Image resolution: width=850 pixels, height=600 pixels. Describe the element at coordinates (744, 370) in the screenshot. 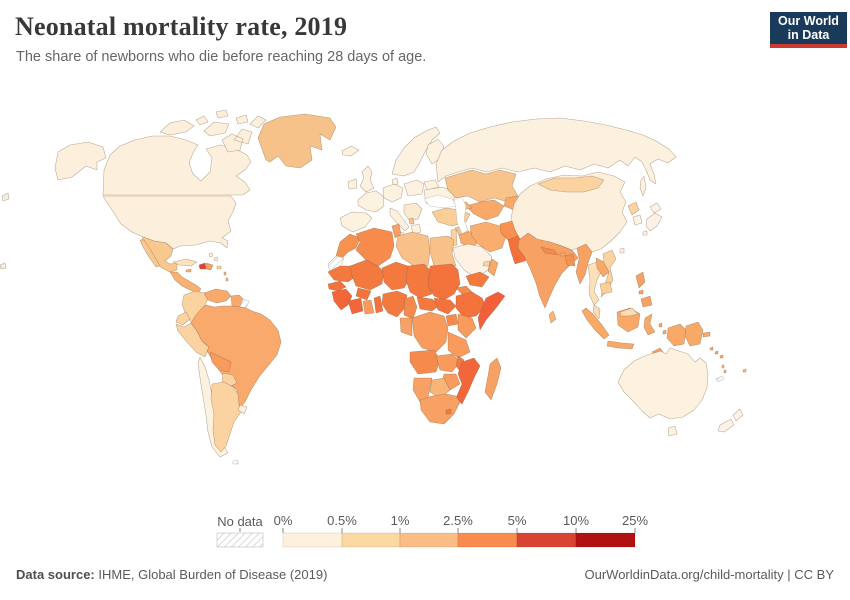

I see `country-fiji` at that location.